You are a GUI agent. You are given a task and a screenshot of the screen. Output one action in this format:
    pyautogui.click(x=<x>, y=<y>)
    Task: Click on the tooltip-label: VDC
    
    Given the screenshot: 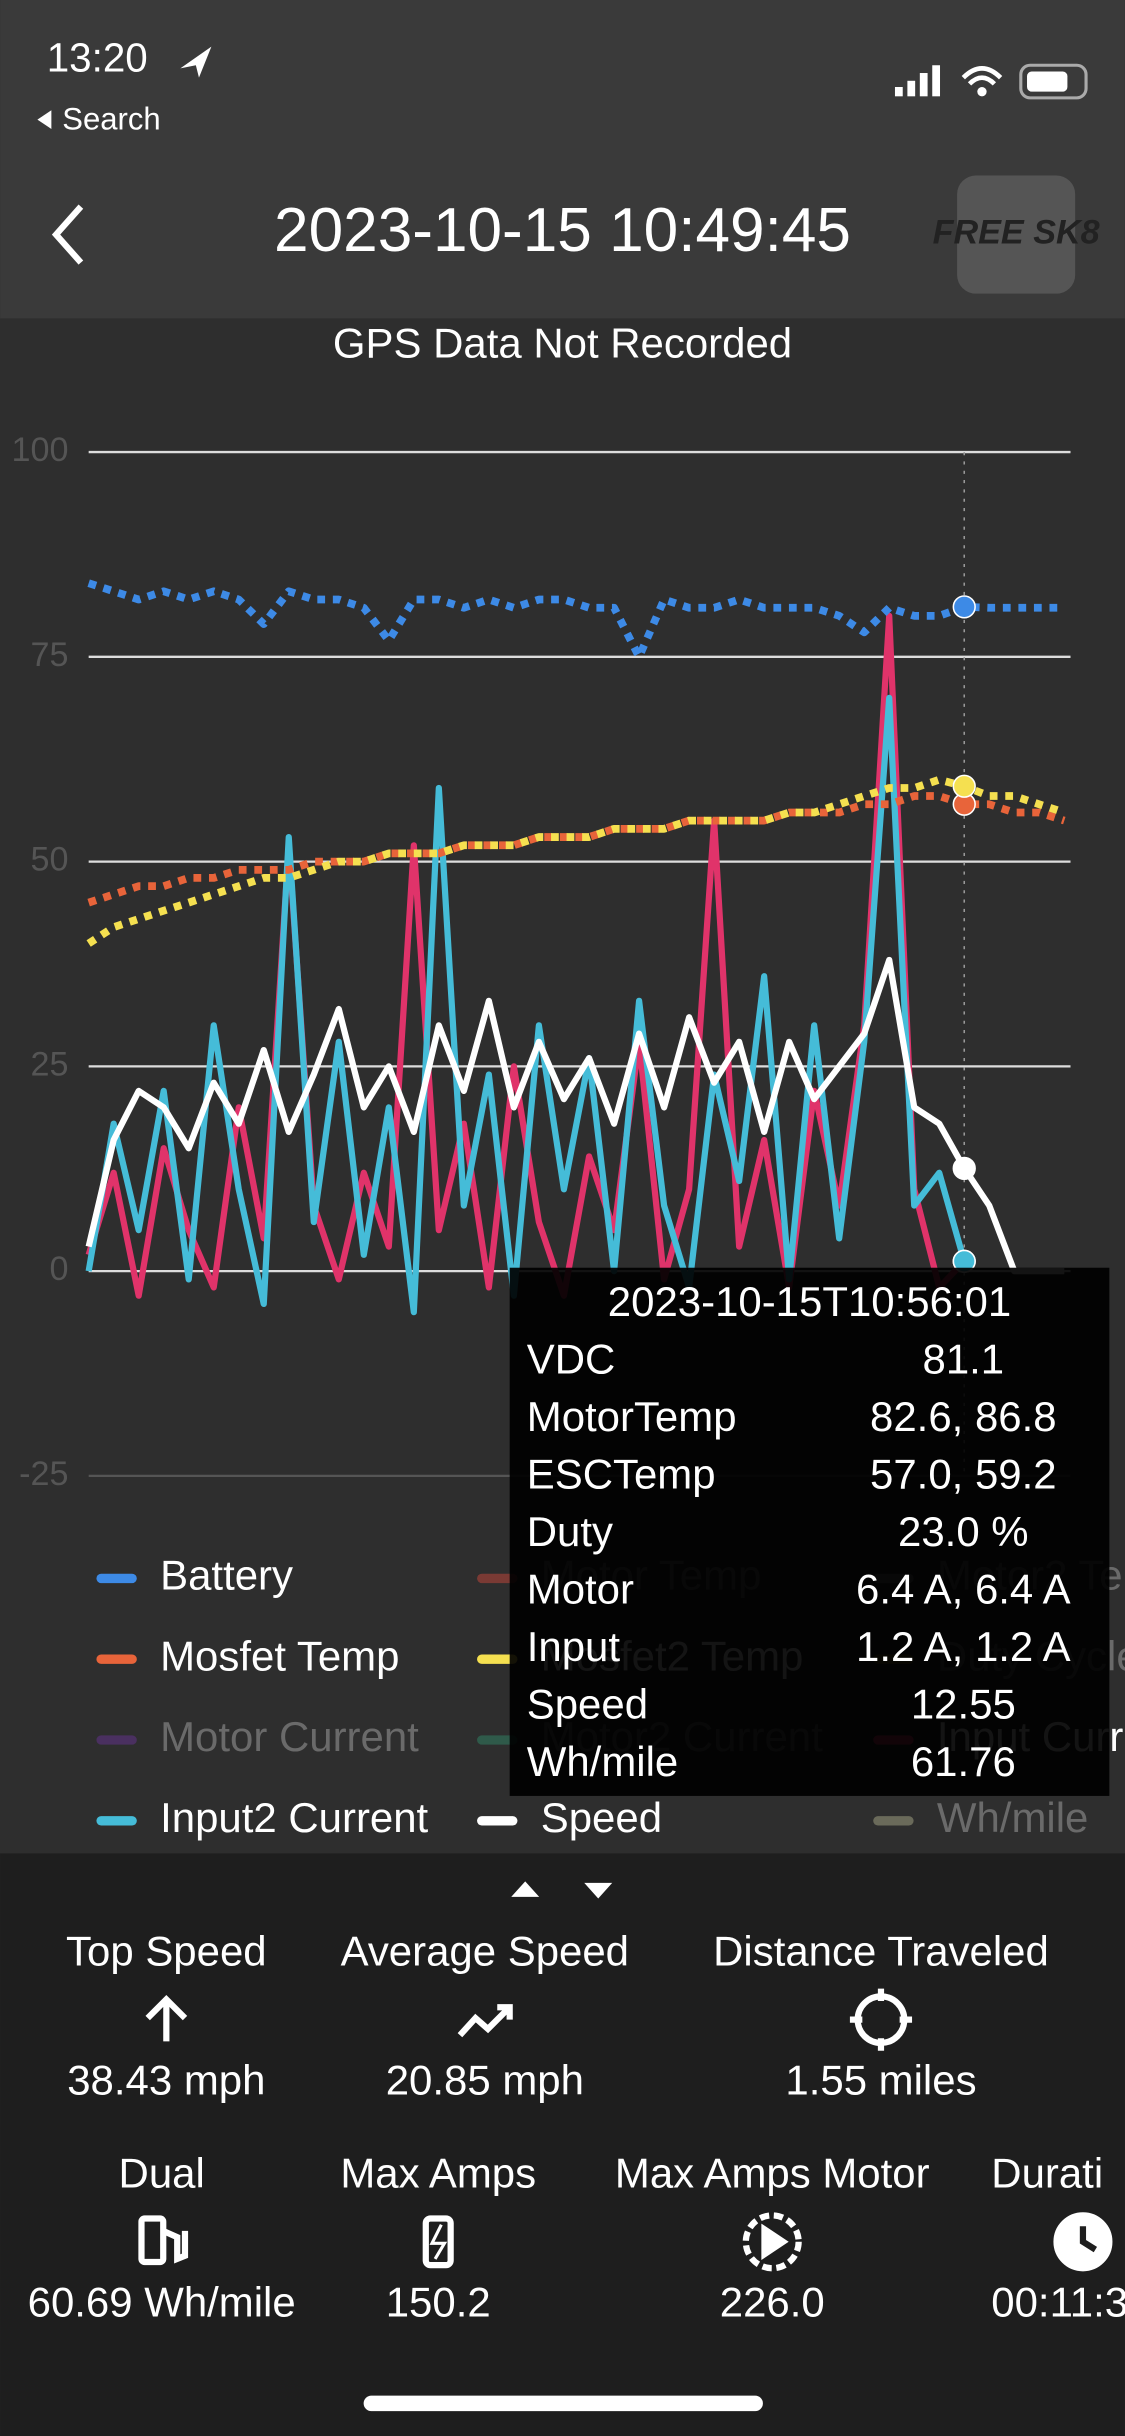 What is the action you would take?
    pyautogui.click(x=571, y=1359)
    